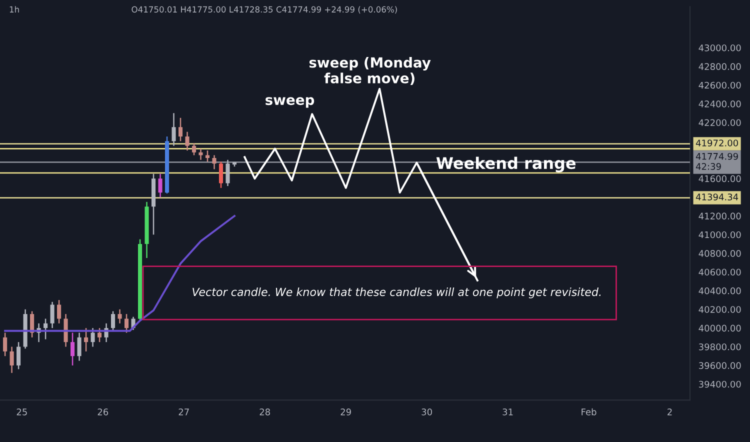 This screenshot has height=442, width=750. What do you see at coordinates (717, 161) in the screenshot?
I see `ref-line-label: 41774.99 42:39` at bounding box center [717, 161].